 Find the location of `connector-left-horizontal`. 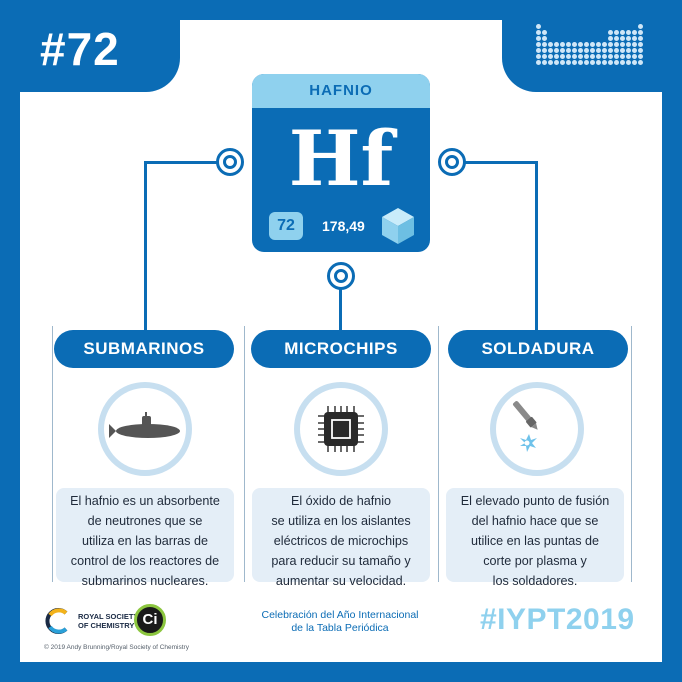

connector-left-horizontal is located at coordinates (188, 162).